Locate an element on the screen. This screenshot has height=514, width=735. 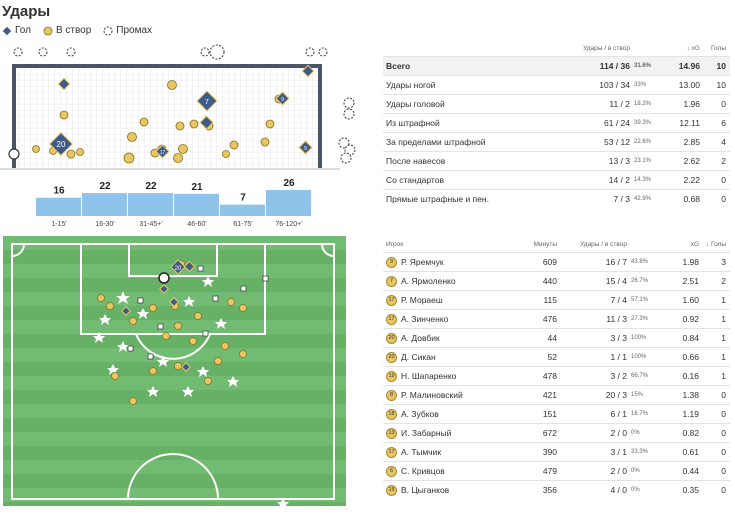
goal-label: 9 is located at coordinates (282, 100).